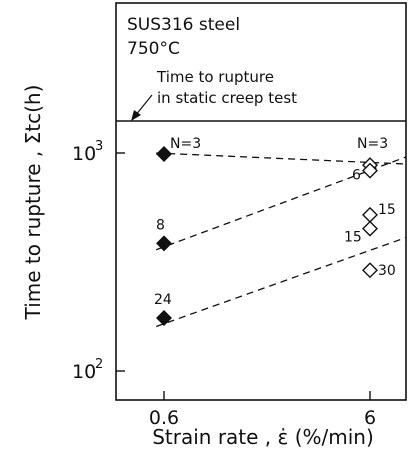 Image resolution: width=416 pixels, height=455 pixels. What do you see at coordinates (33, 203) in the screenshot?
I see `y-axis-title: Time to rupture , Σtc(h)` at bounding box center [33, 203].